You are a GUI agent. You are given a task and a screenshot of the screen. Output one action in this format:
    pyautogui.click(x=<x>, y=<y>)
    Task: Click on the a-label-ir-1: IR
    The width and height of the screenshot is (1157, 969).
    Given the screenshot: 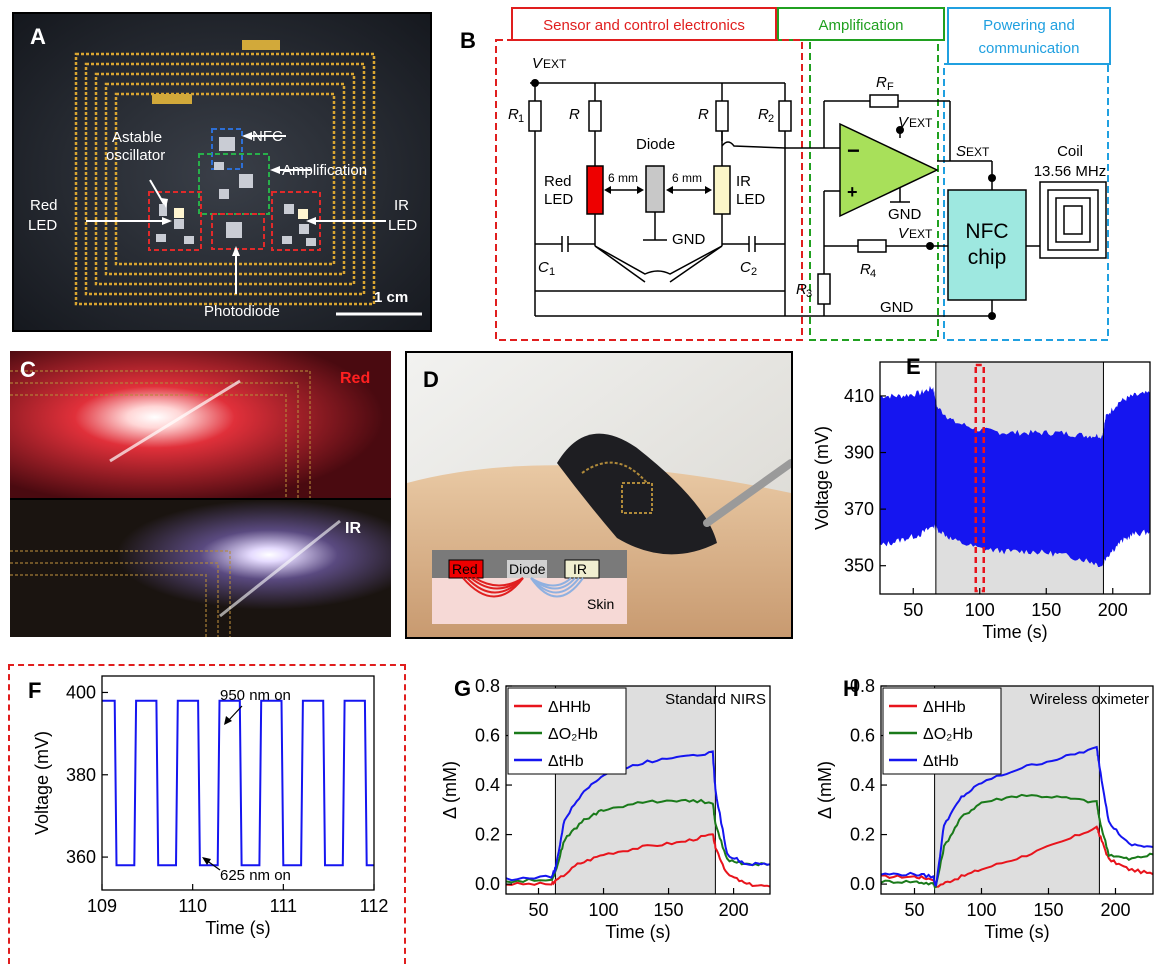 What is the action you would take?
    pyautogui.click(x=401, y=205)
    